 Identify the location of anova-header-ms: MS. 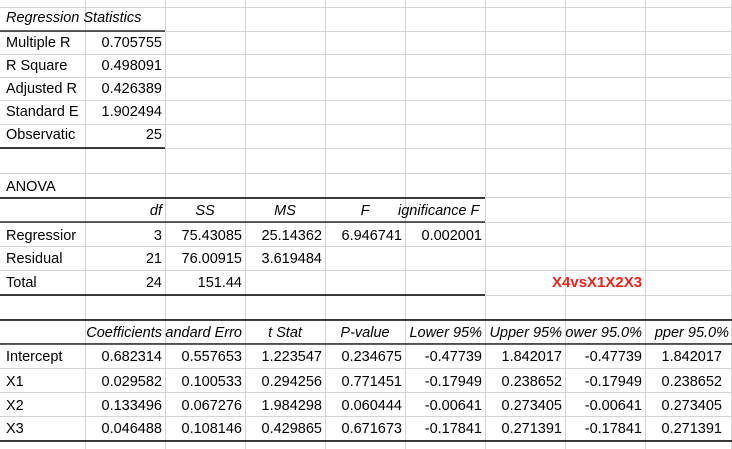
(285, 211).